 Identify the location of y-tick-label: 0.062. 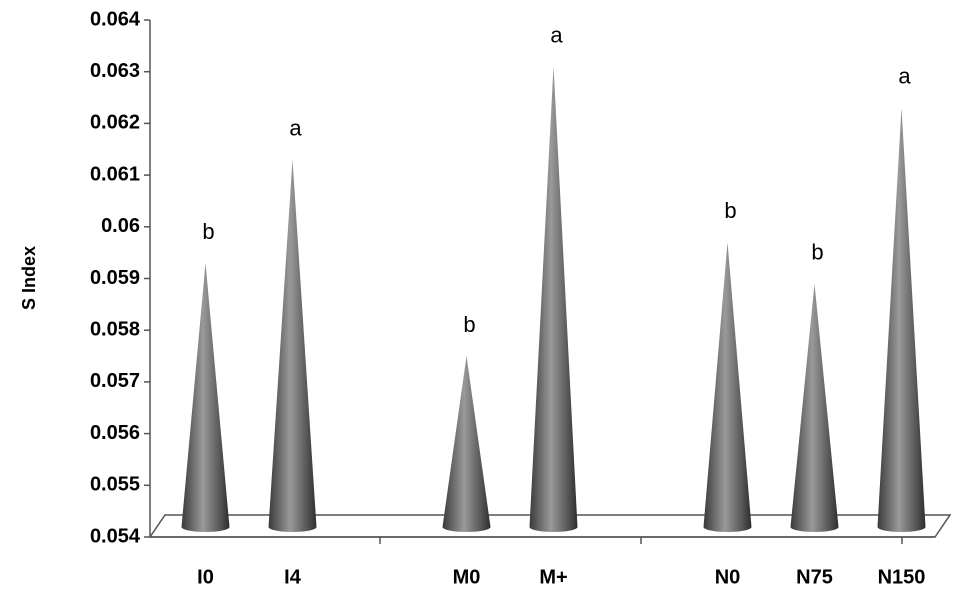
(115, 123).